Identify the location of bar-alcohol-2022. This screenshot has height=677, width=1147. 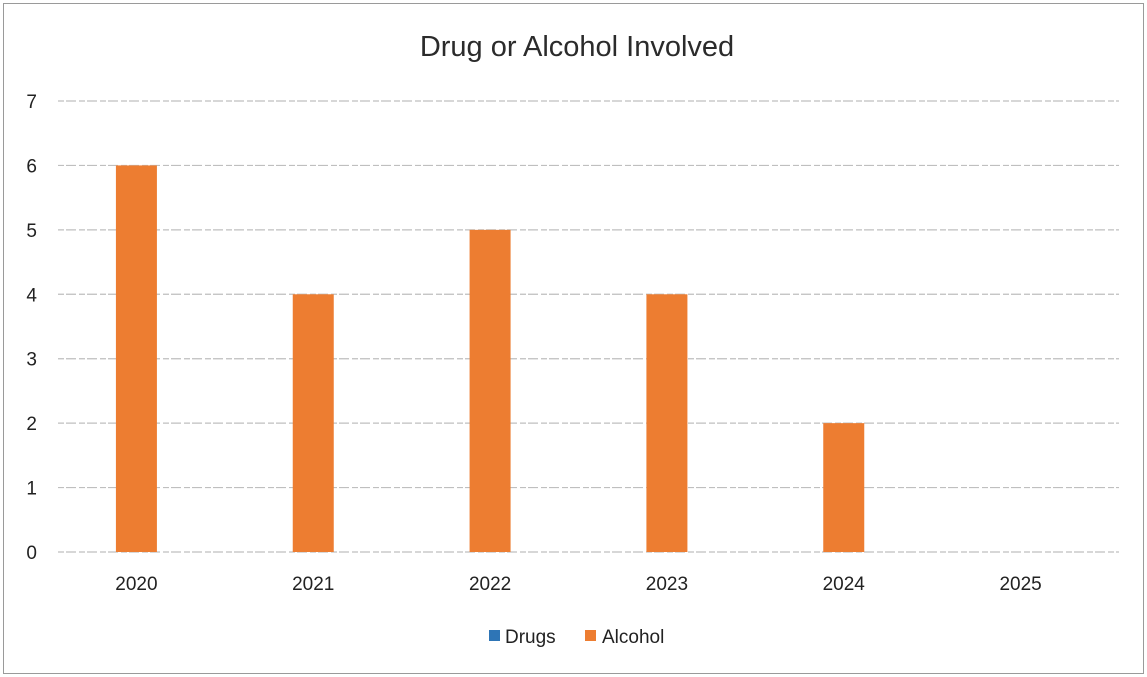
(490, 390).